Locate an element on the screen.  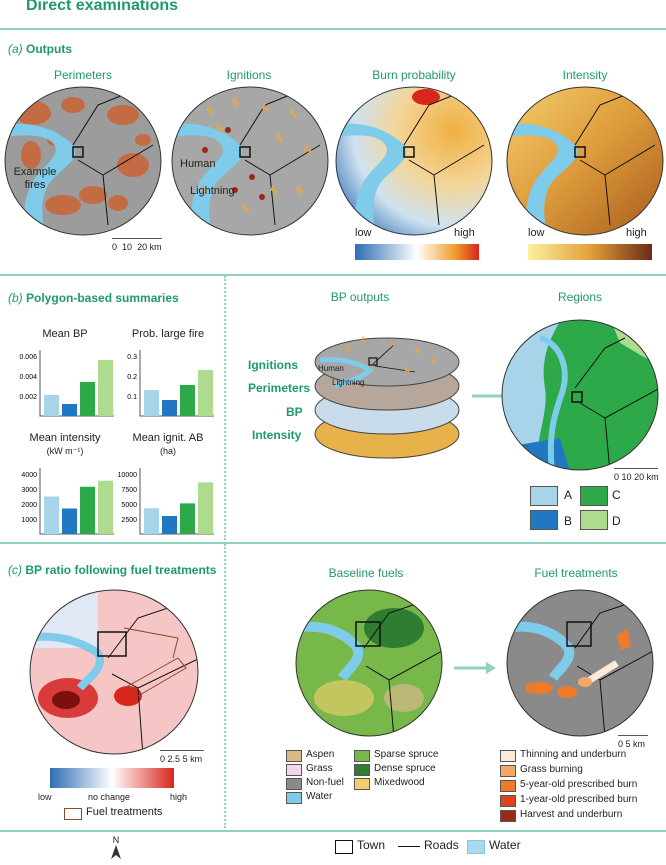
scale-bar-c: 0 2.5 5 km is located at coordinates (182, 757).